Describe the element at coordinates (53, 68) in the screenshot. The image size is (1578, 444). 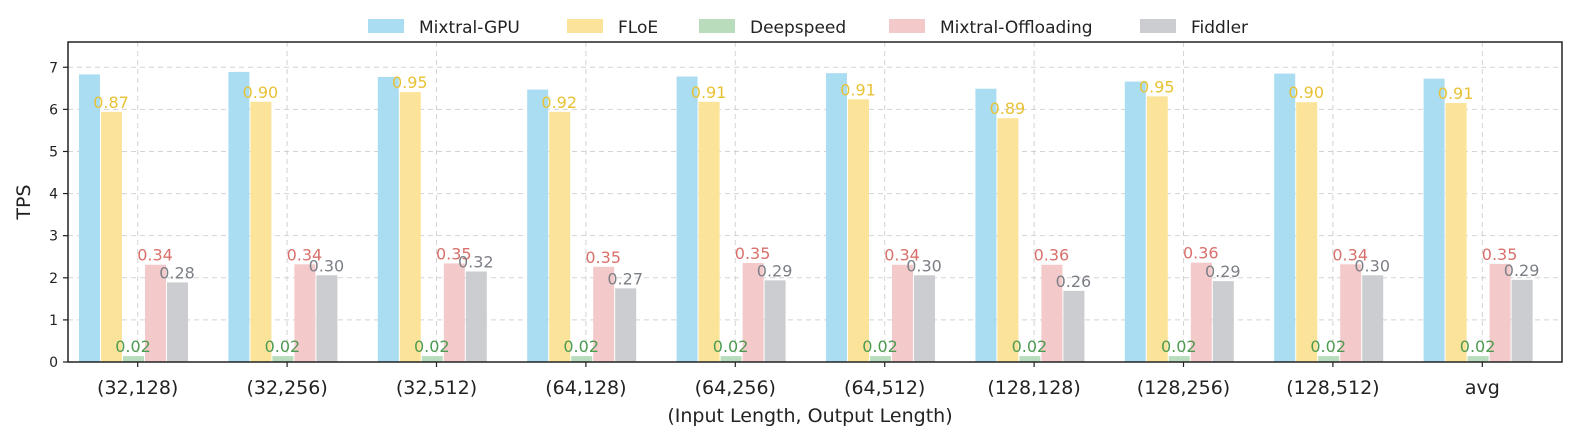
I see `y-tick-label: 7` at that location.